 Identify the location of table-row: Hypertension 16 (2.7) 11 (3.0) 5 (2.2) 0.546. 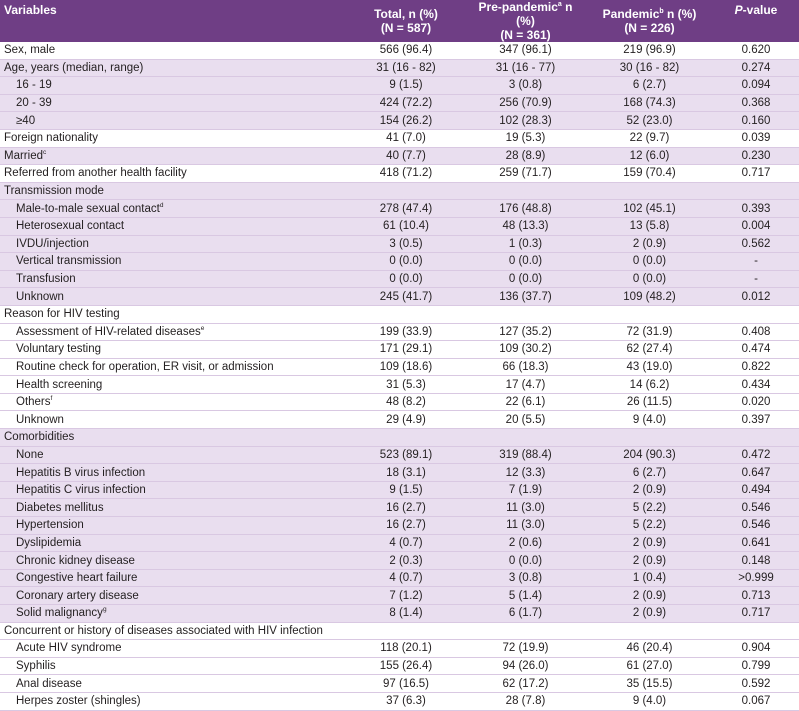
(399, 525).